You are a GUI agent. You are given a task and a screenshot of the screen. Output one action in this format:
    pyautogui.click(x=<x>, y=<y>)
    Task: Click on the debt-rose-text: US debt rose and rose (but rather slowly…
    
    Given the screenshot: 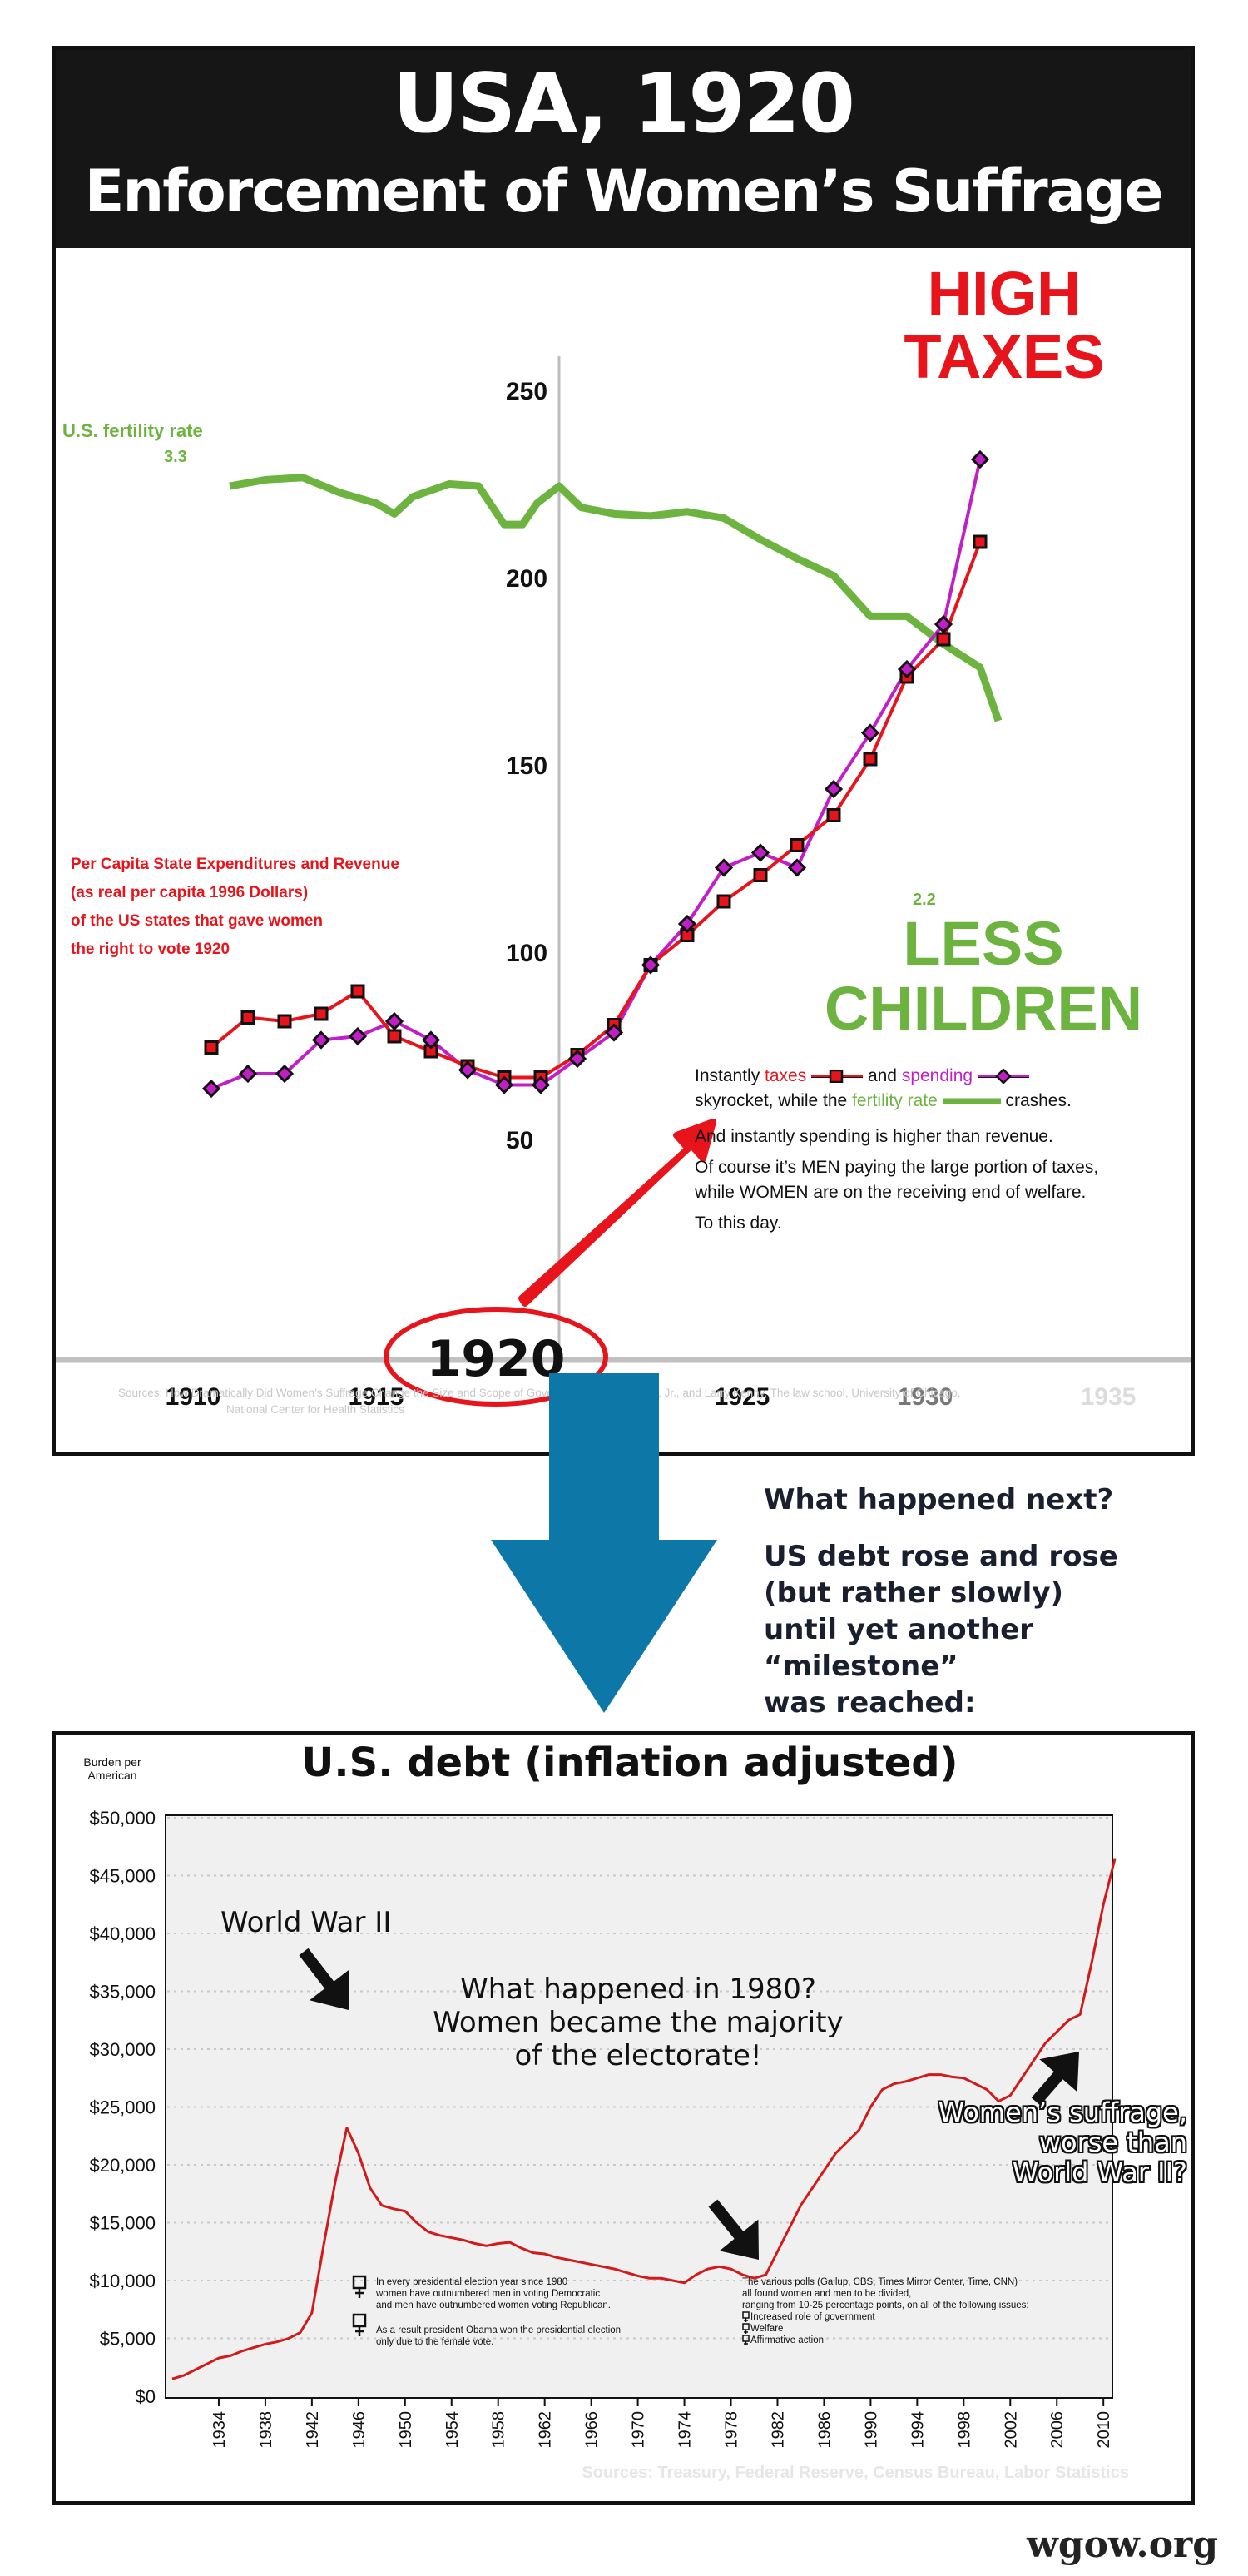 What is the action you would take?
    pyautogui.click(x=941, y=1630)
    